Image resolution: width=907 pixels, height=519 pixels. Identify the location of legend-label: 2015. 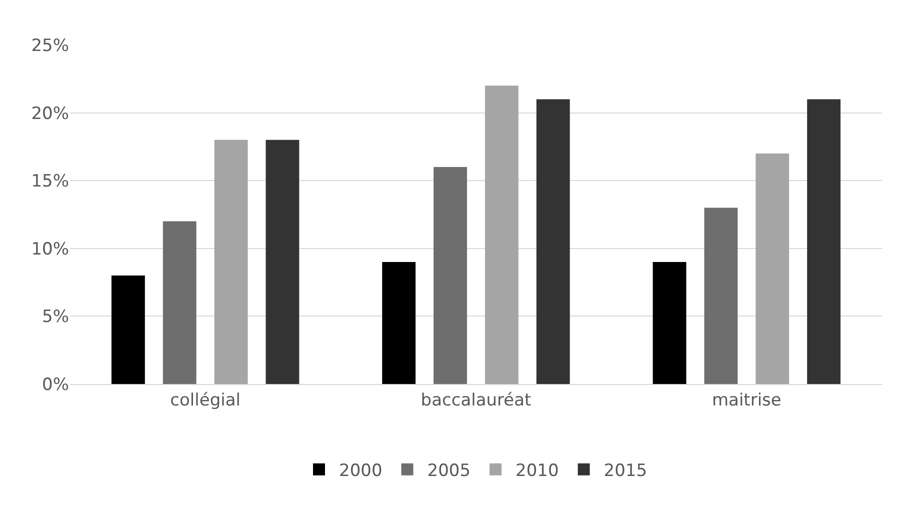
(626, 470).